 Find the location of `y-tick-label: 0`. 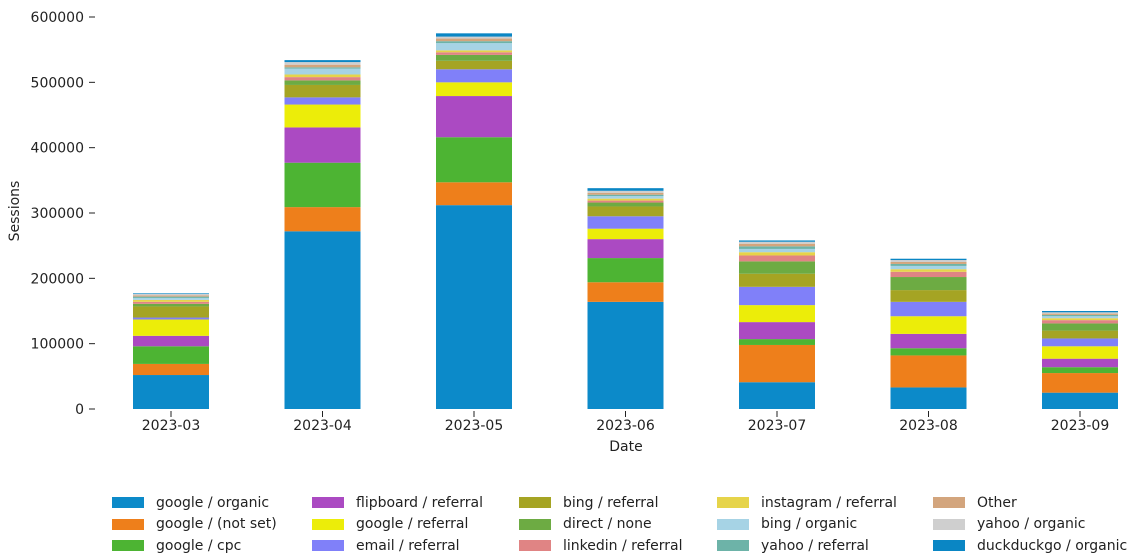

y-tick-label: 0 is located at coordinates (79, 410).